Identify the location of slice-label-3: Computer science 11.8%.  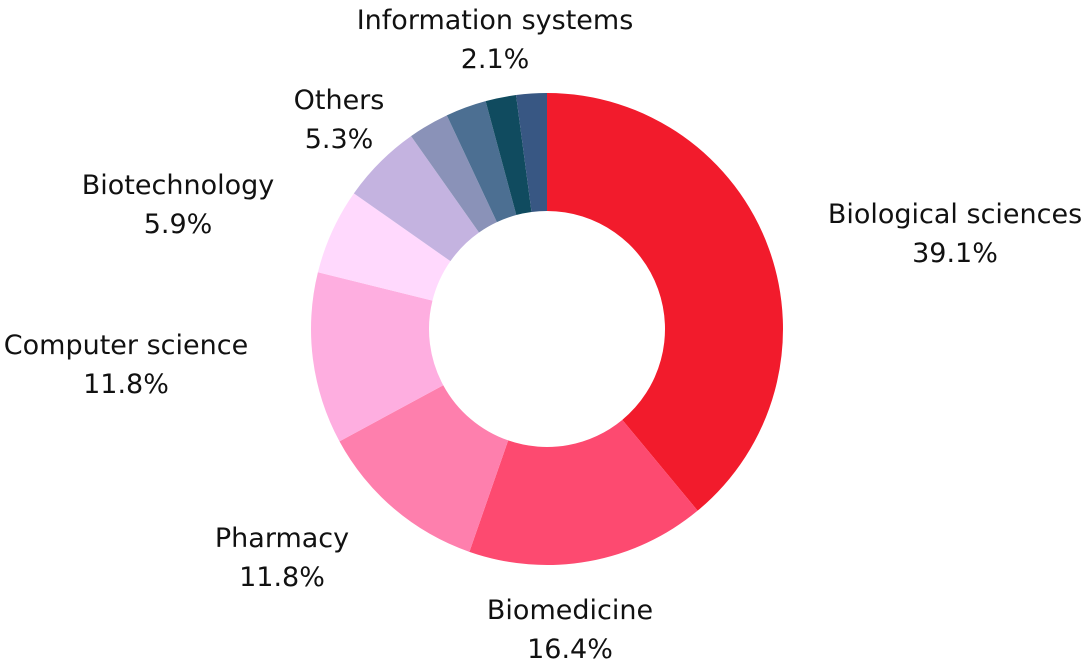
(126, 365).